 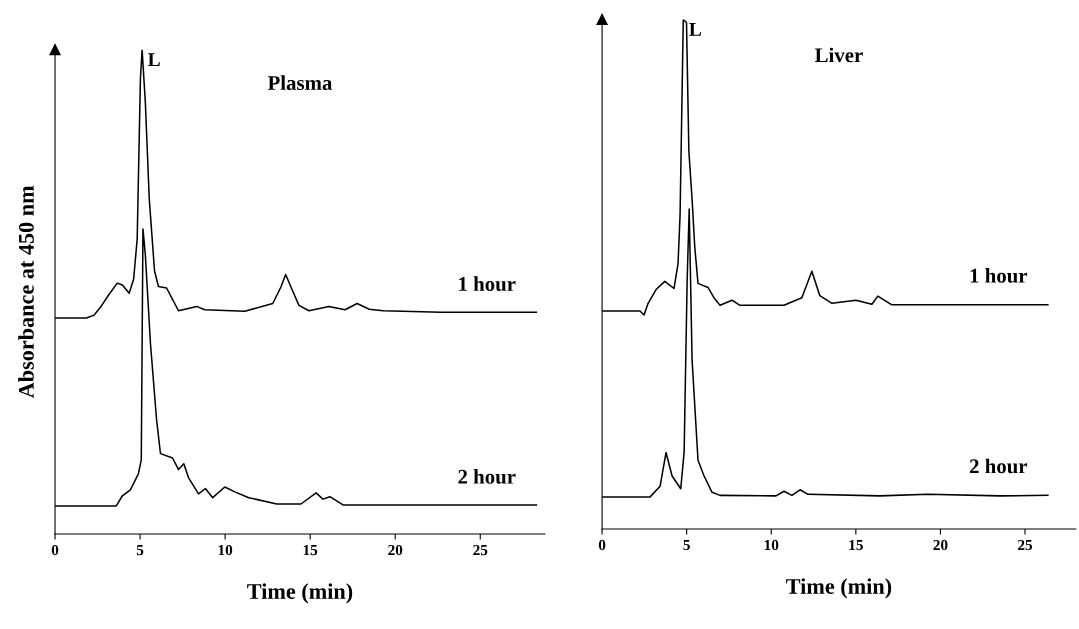 I want to click on text: Plasma, so click(x=300, y=82).